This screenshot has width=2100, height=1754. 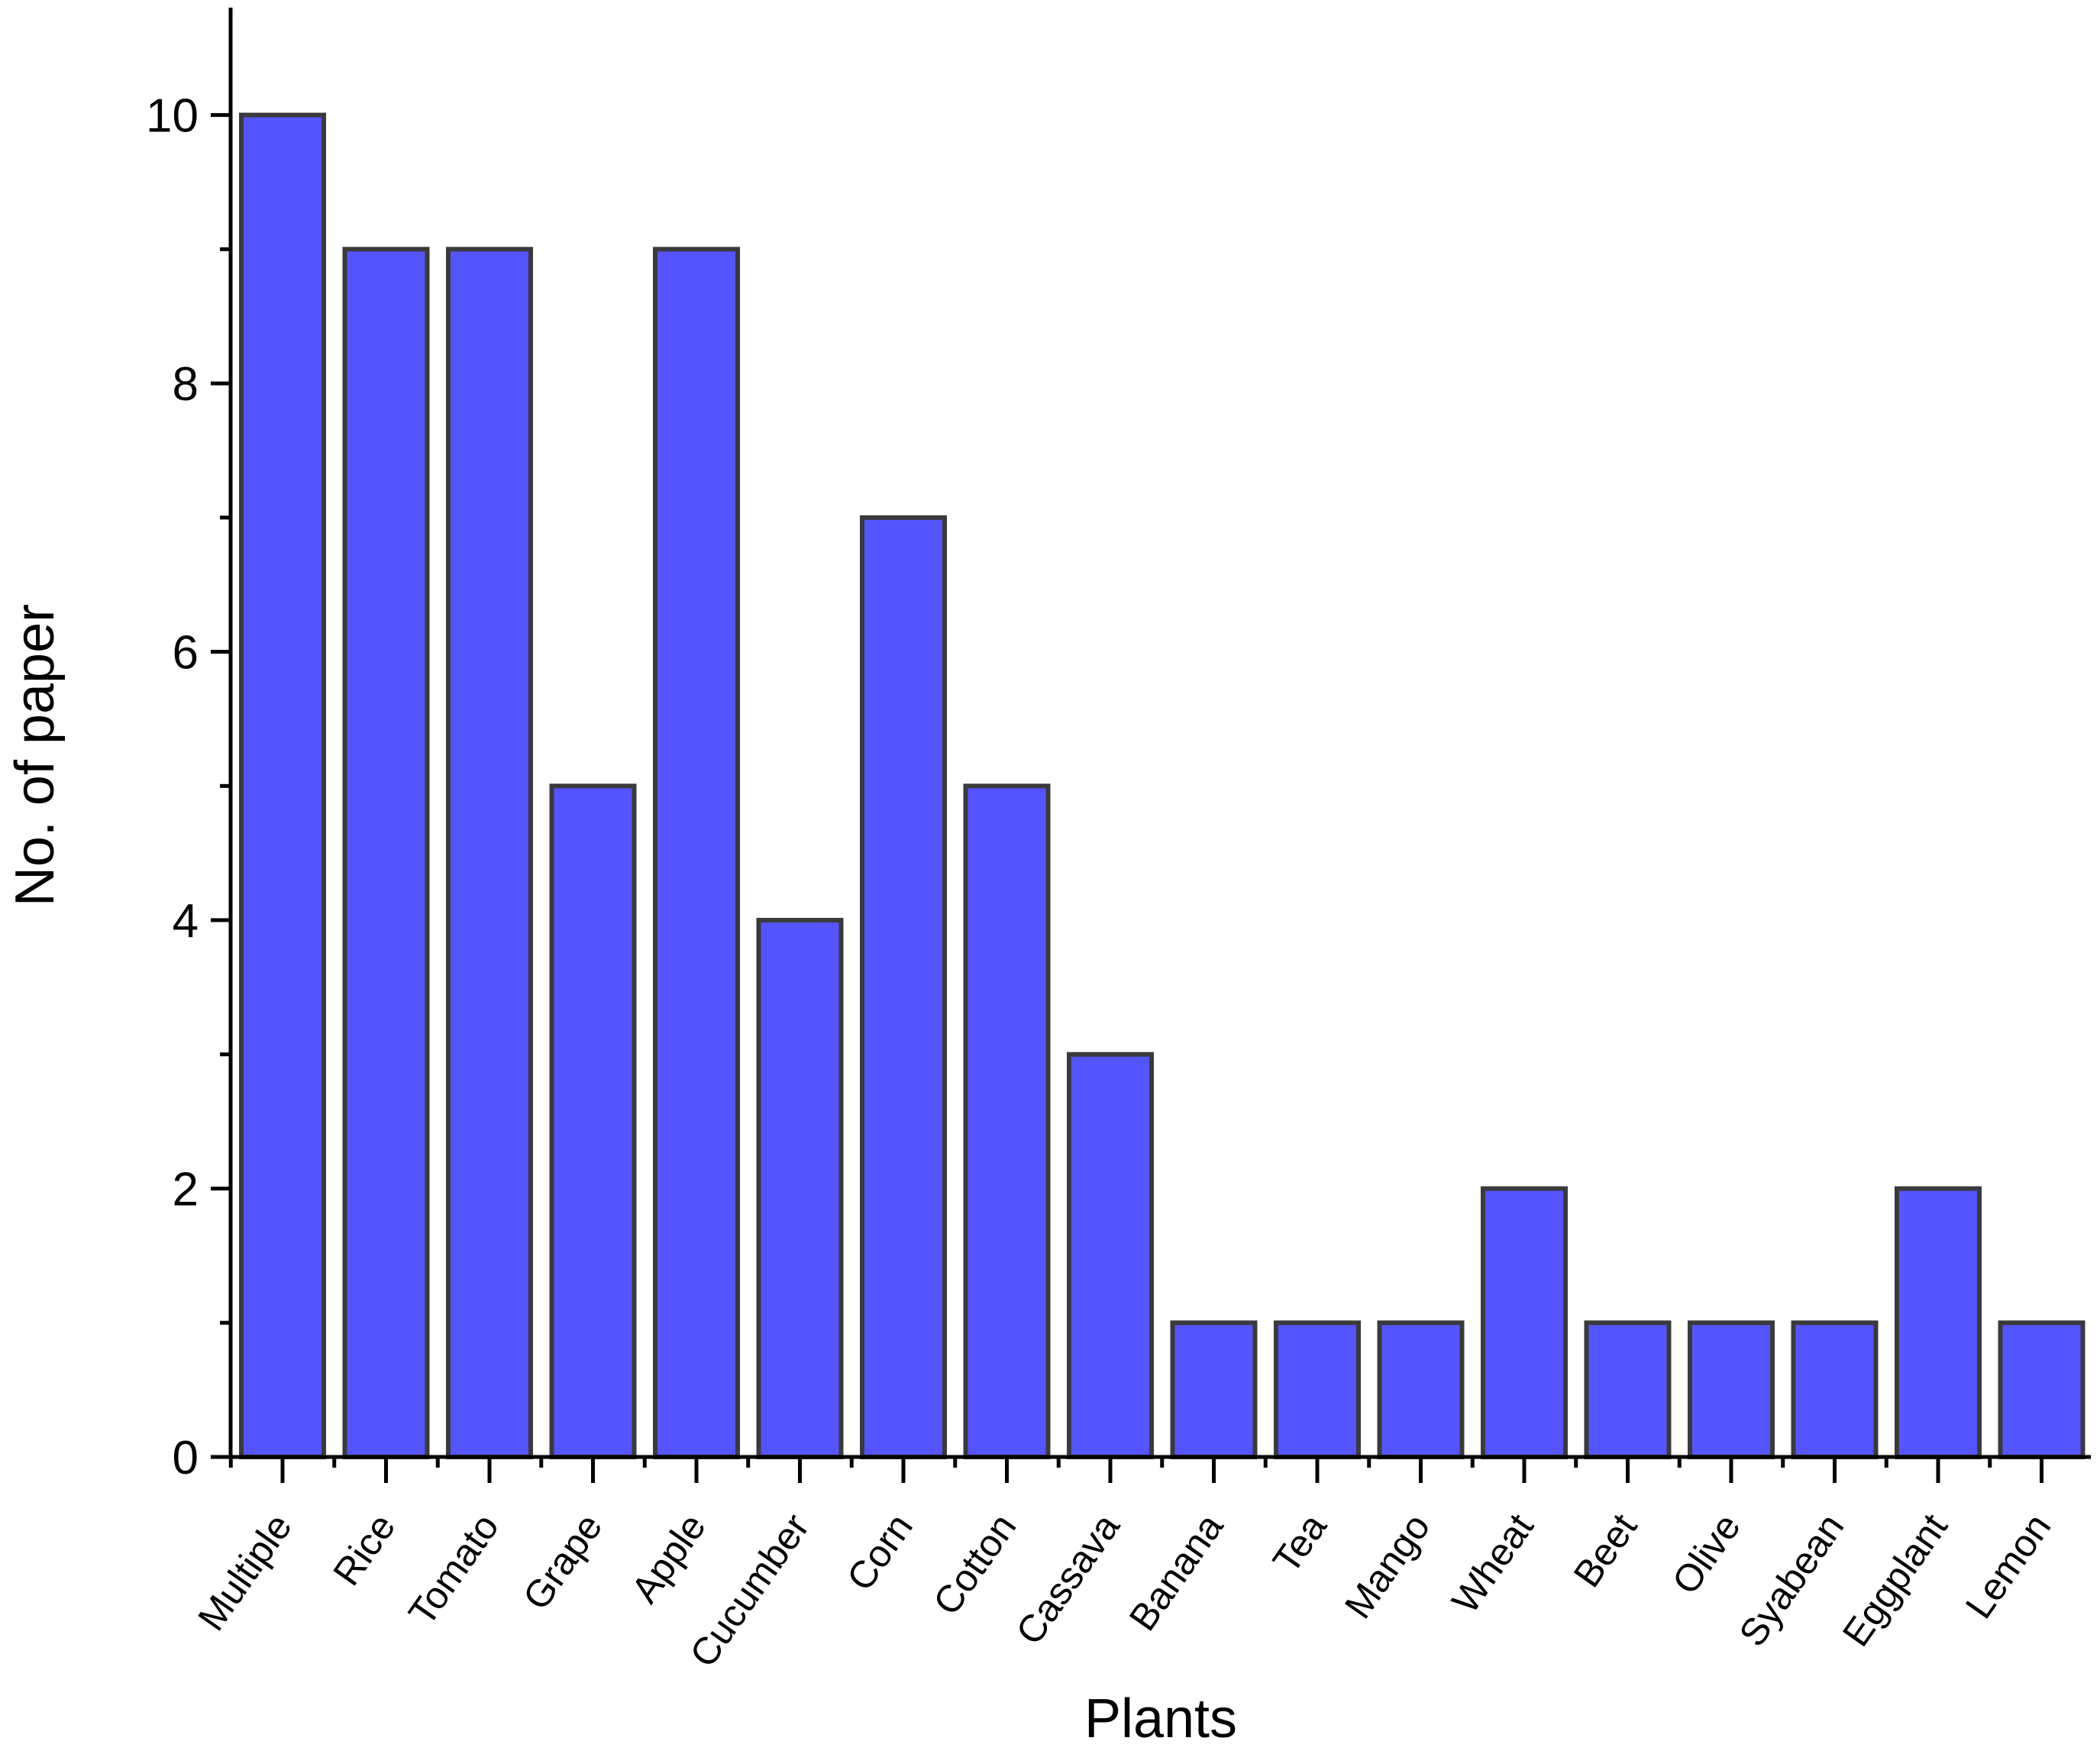 I want to click on bar-syabean, so click(x=1835, y=1390).